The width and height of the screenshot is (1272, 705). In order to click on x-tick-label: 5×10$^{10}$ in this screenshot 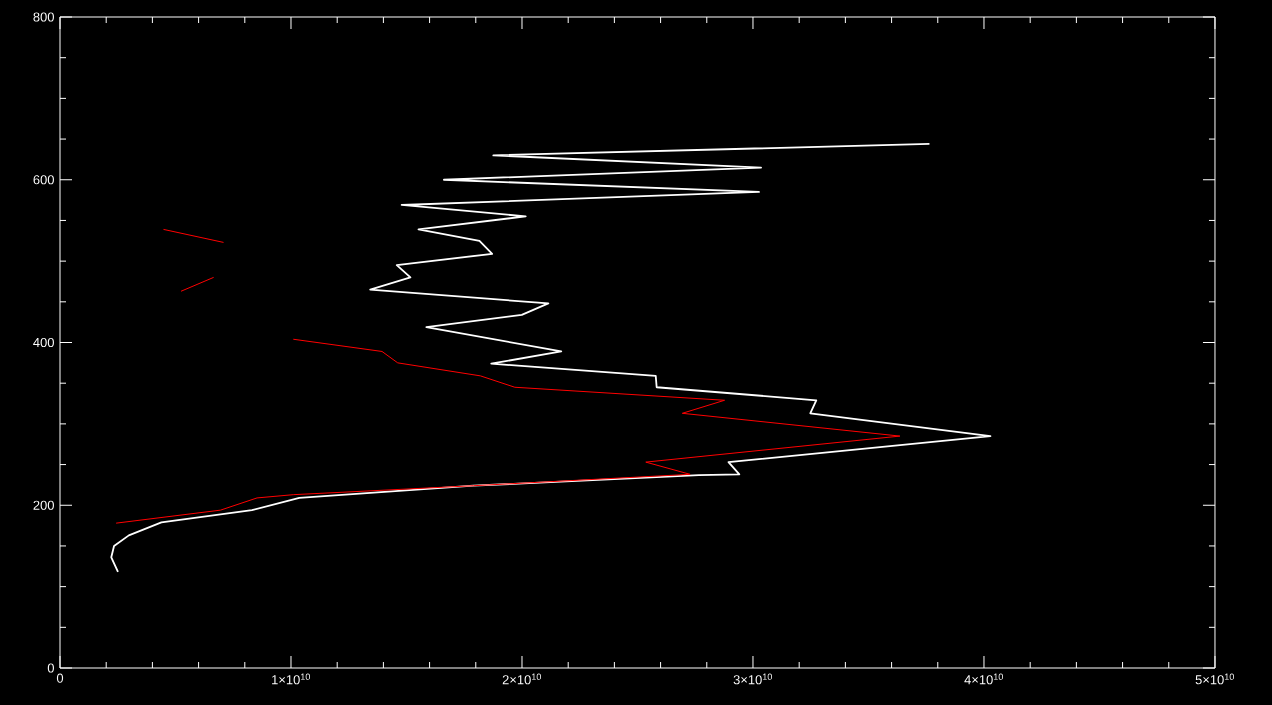, I will do `click(1214, 679)`.